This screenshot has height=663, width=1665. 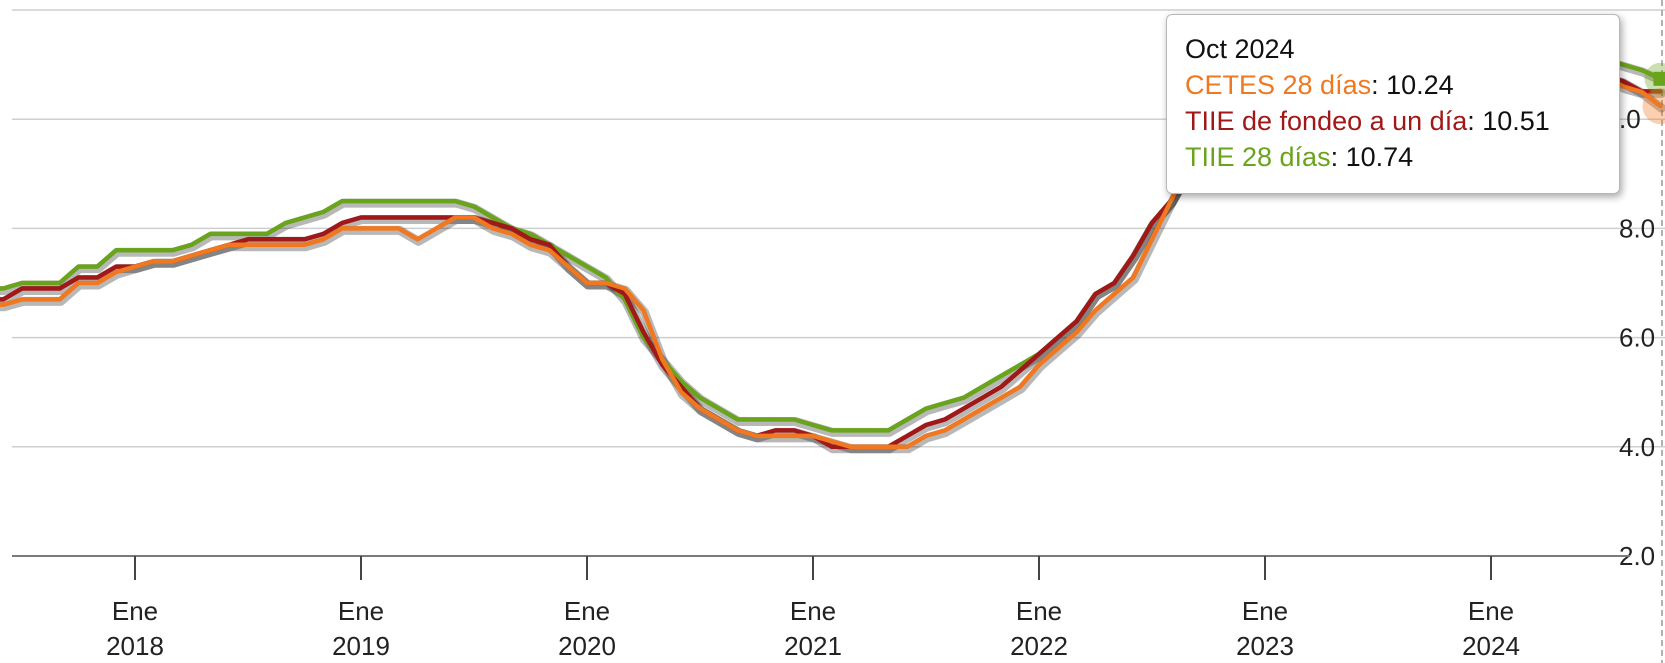 I want to click on hover-marker-square, so click(x=1659, y=78).